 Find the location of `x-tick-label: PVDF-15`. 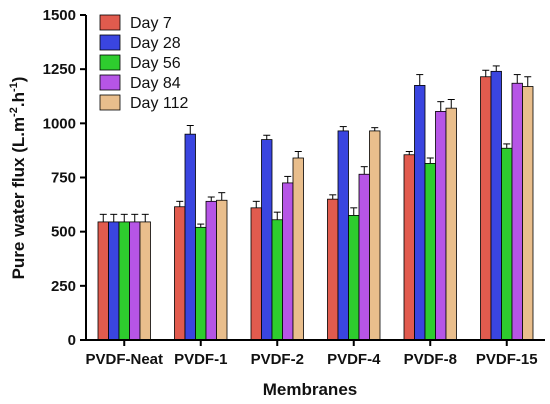

x-tick-label: PVDF-15 is located at coordinates (507, 359).